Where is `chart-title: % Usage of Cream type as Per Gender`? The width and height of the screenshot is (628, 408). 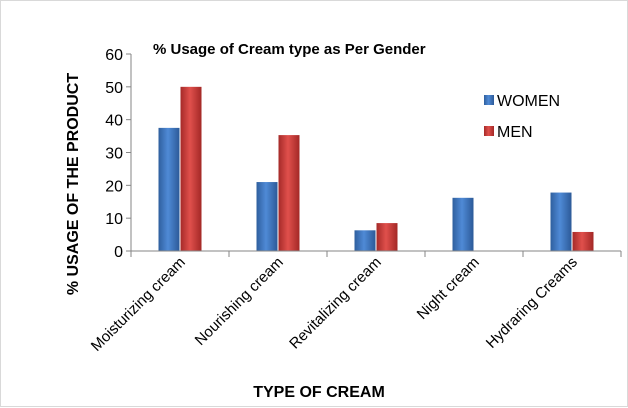 chart-title: % Usage of Cream type as Per Gender is located at coordinates (289, 49).